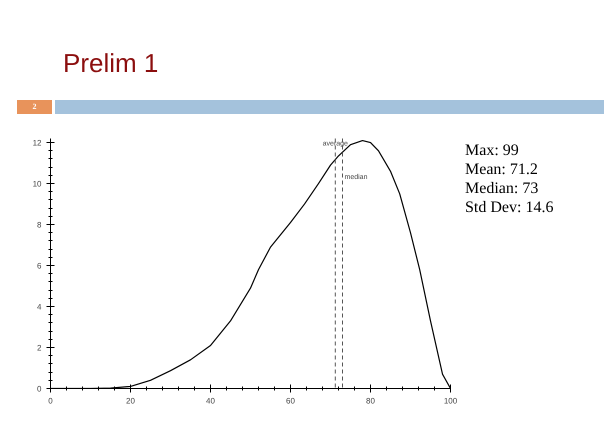  I want to click on text: Std Dev: 14.6, so click(509, 207).